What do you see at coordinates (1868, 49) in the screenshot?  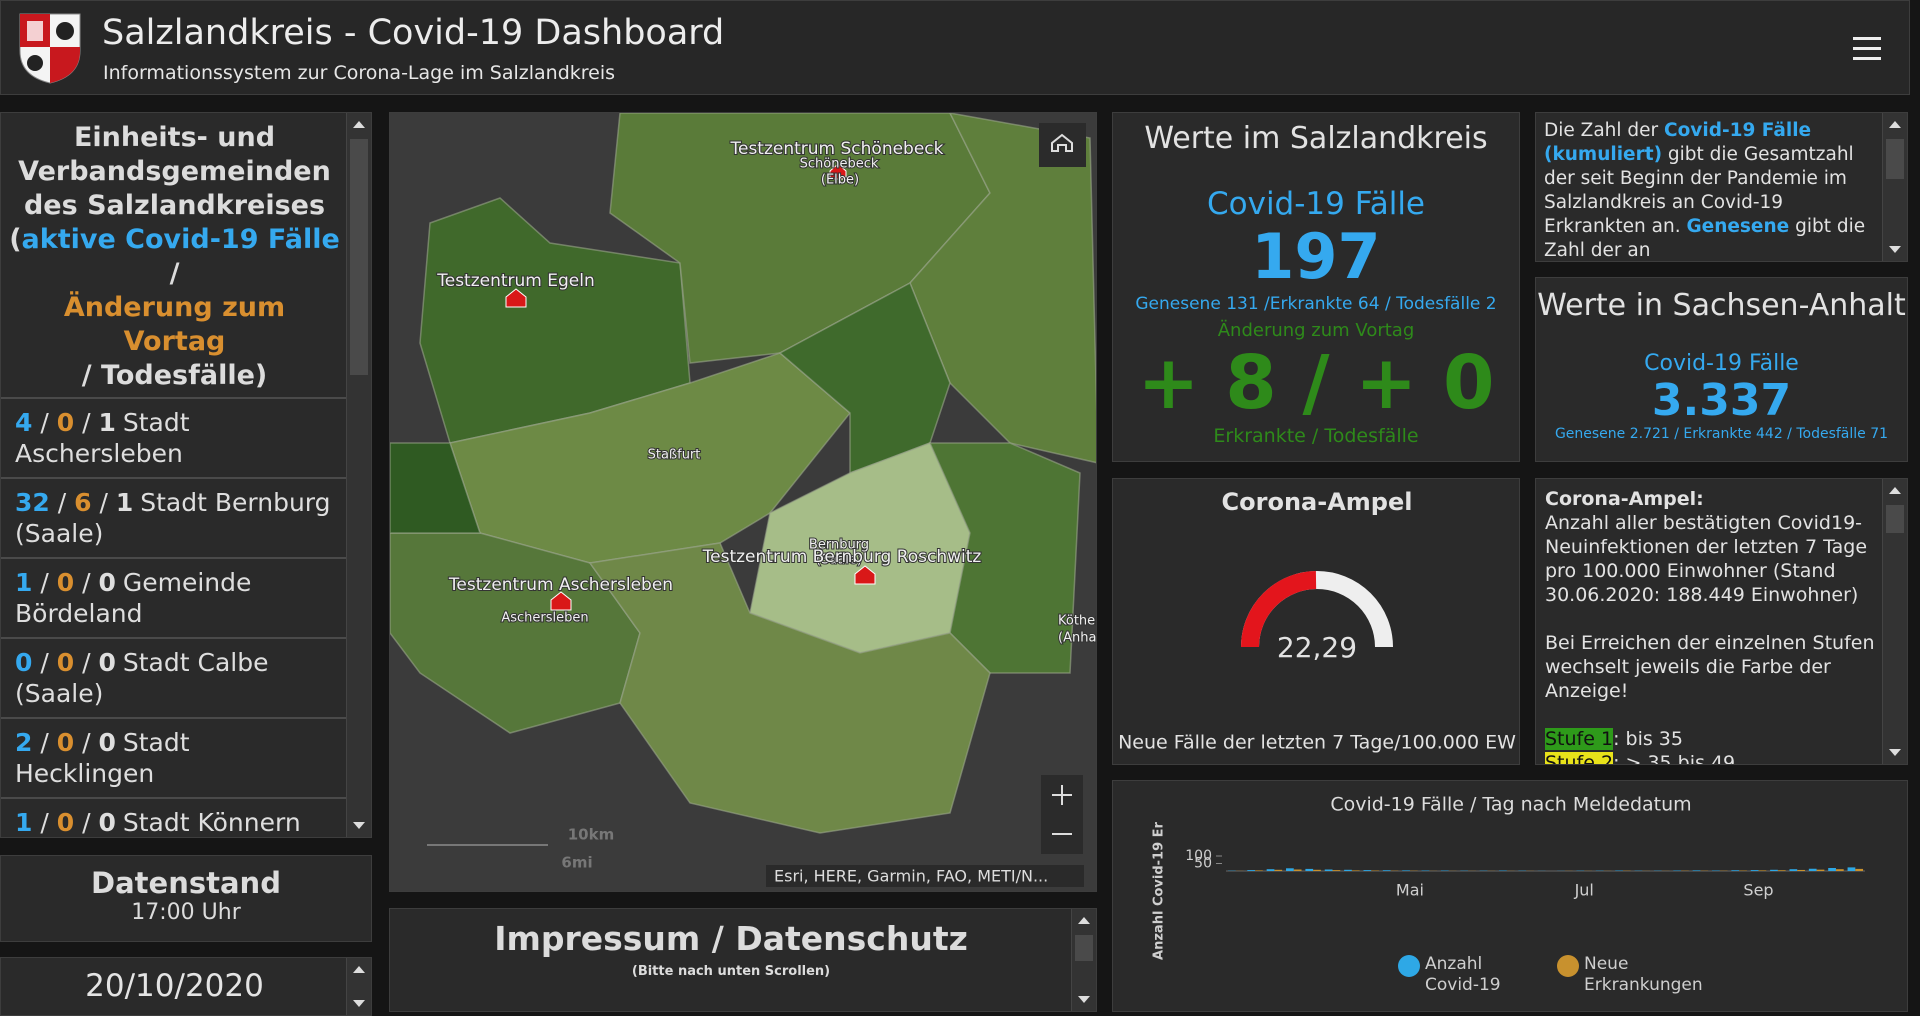 I see `menu-button` at bounding box center [1868, 49].